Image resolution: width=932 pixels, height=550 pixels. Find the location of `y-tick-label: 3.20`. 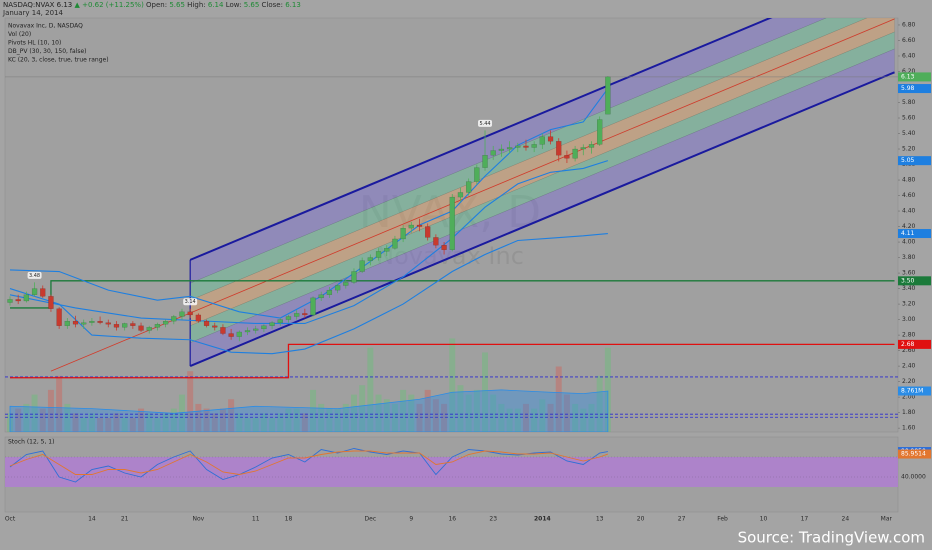

y-tick-label: 3.20 is located at coordinates (909, 304).